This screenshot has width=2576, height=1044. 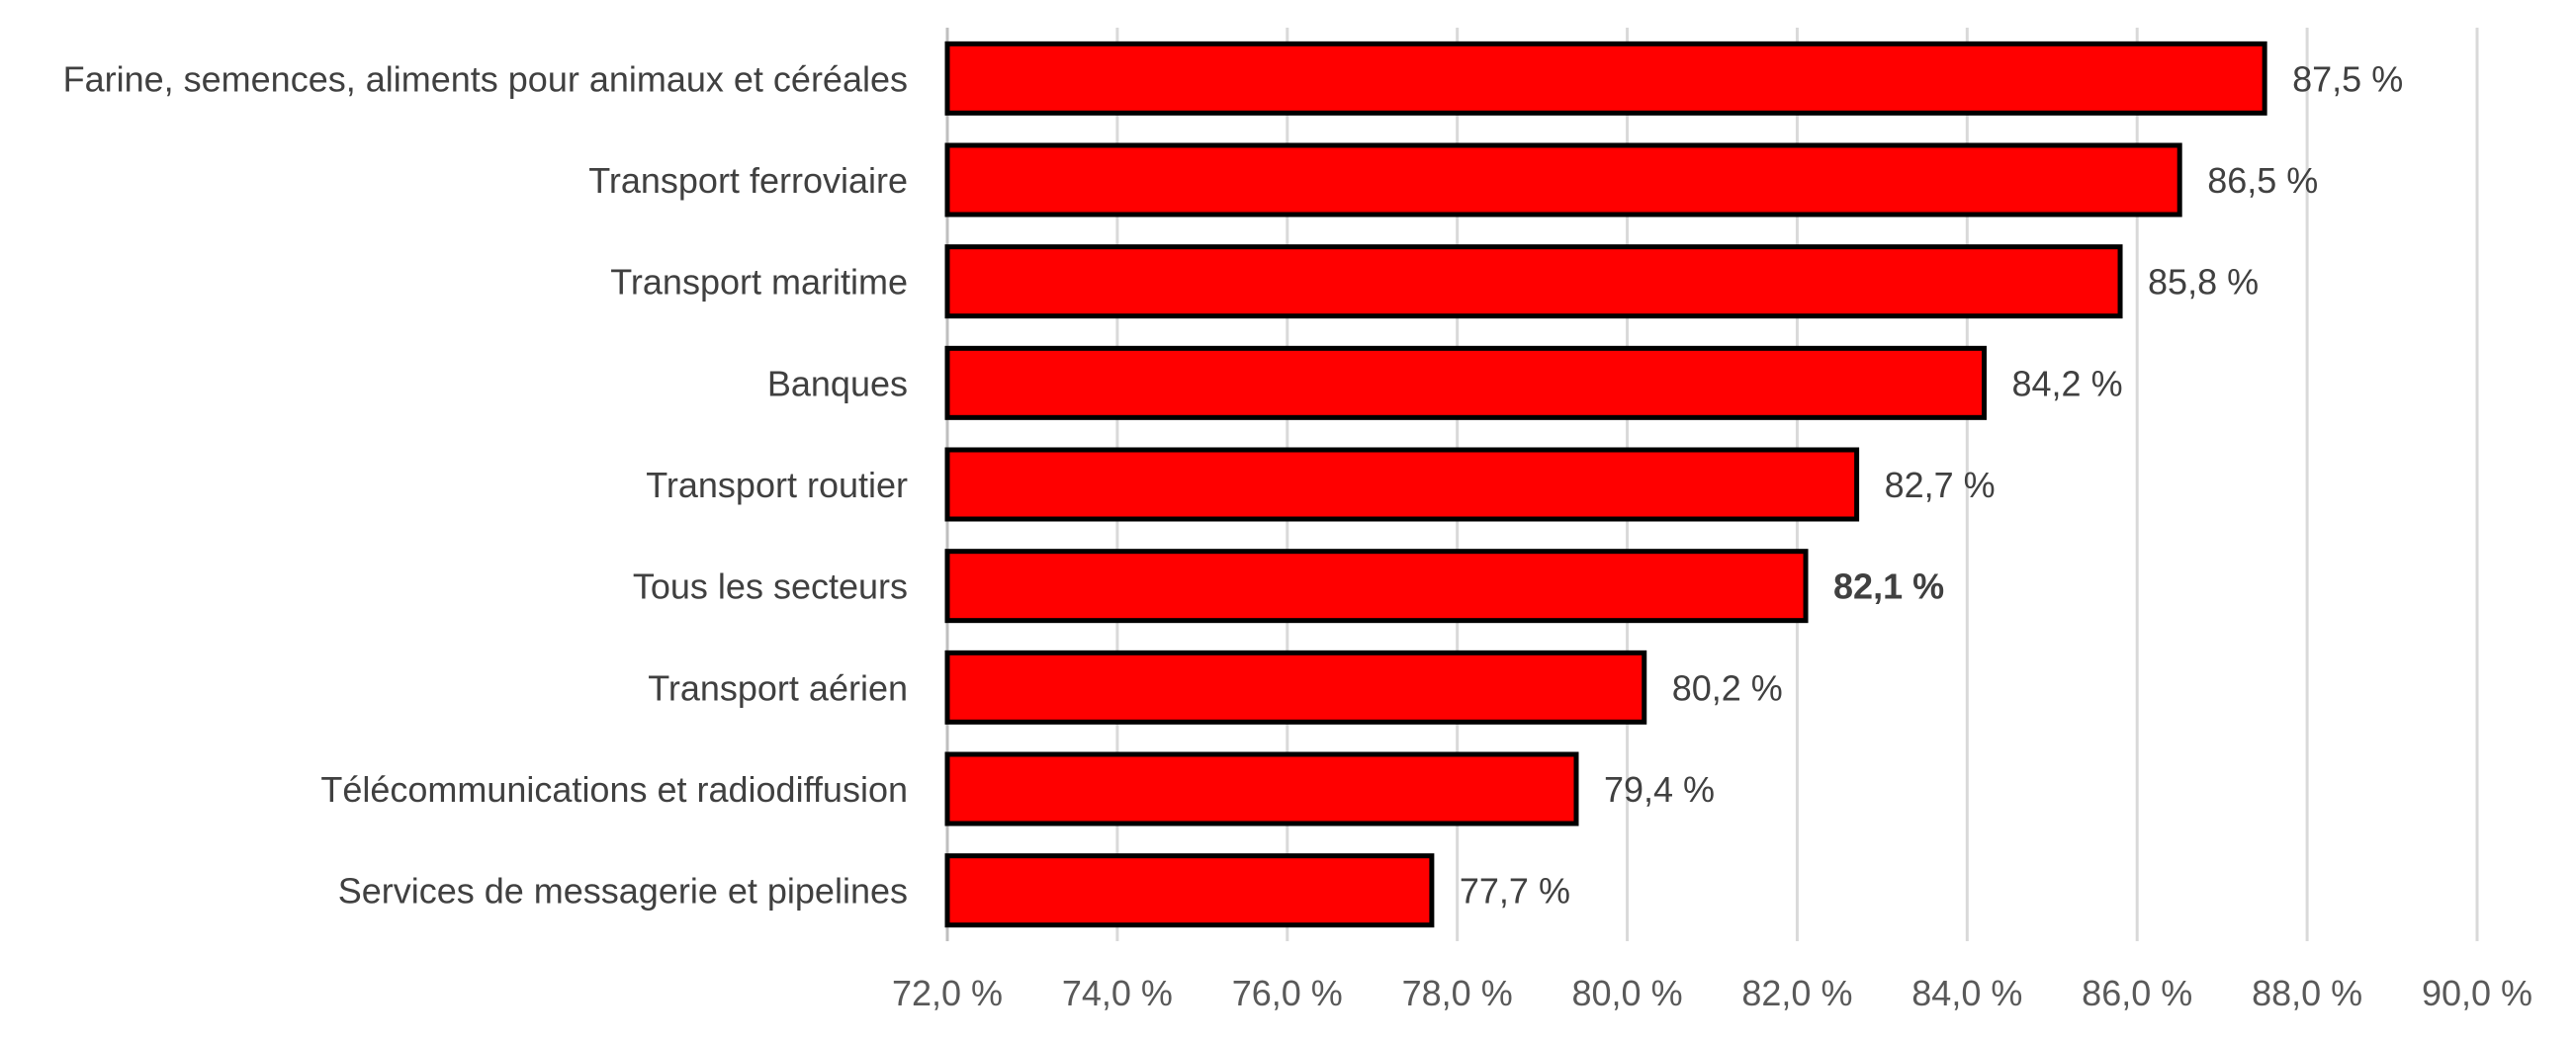 I want to click on category-label: Transport aérien, so click(x=778, y=688).